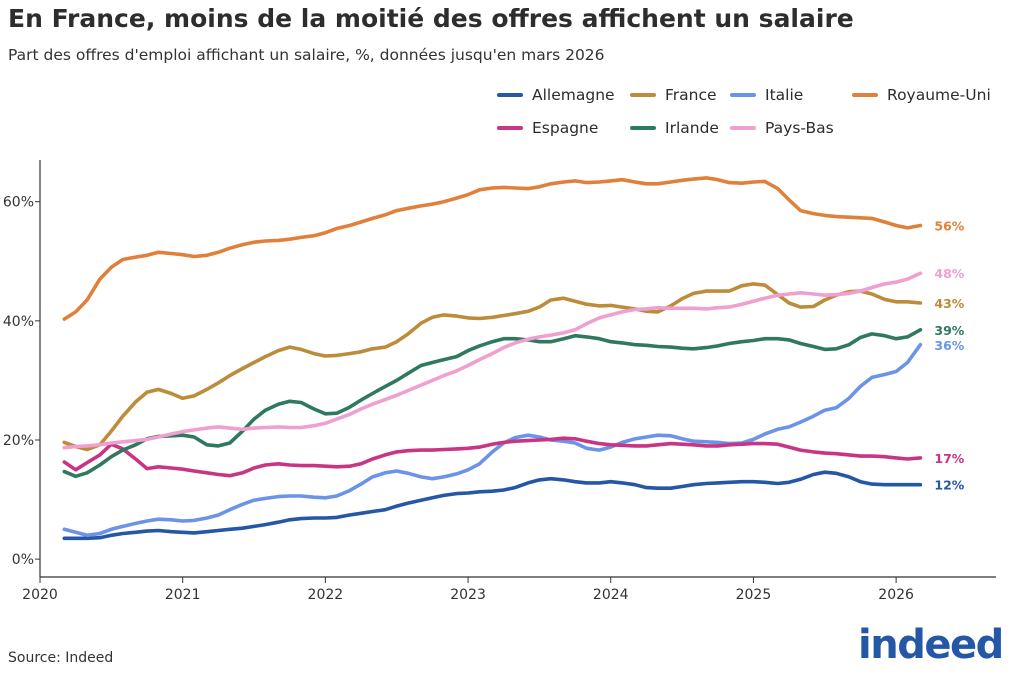 The width and height of the screenshot is (1024, 683). Describe the element at coordinates (799, 128) in the screenshot. I see `legend-label: Pays-Bas` at that location.